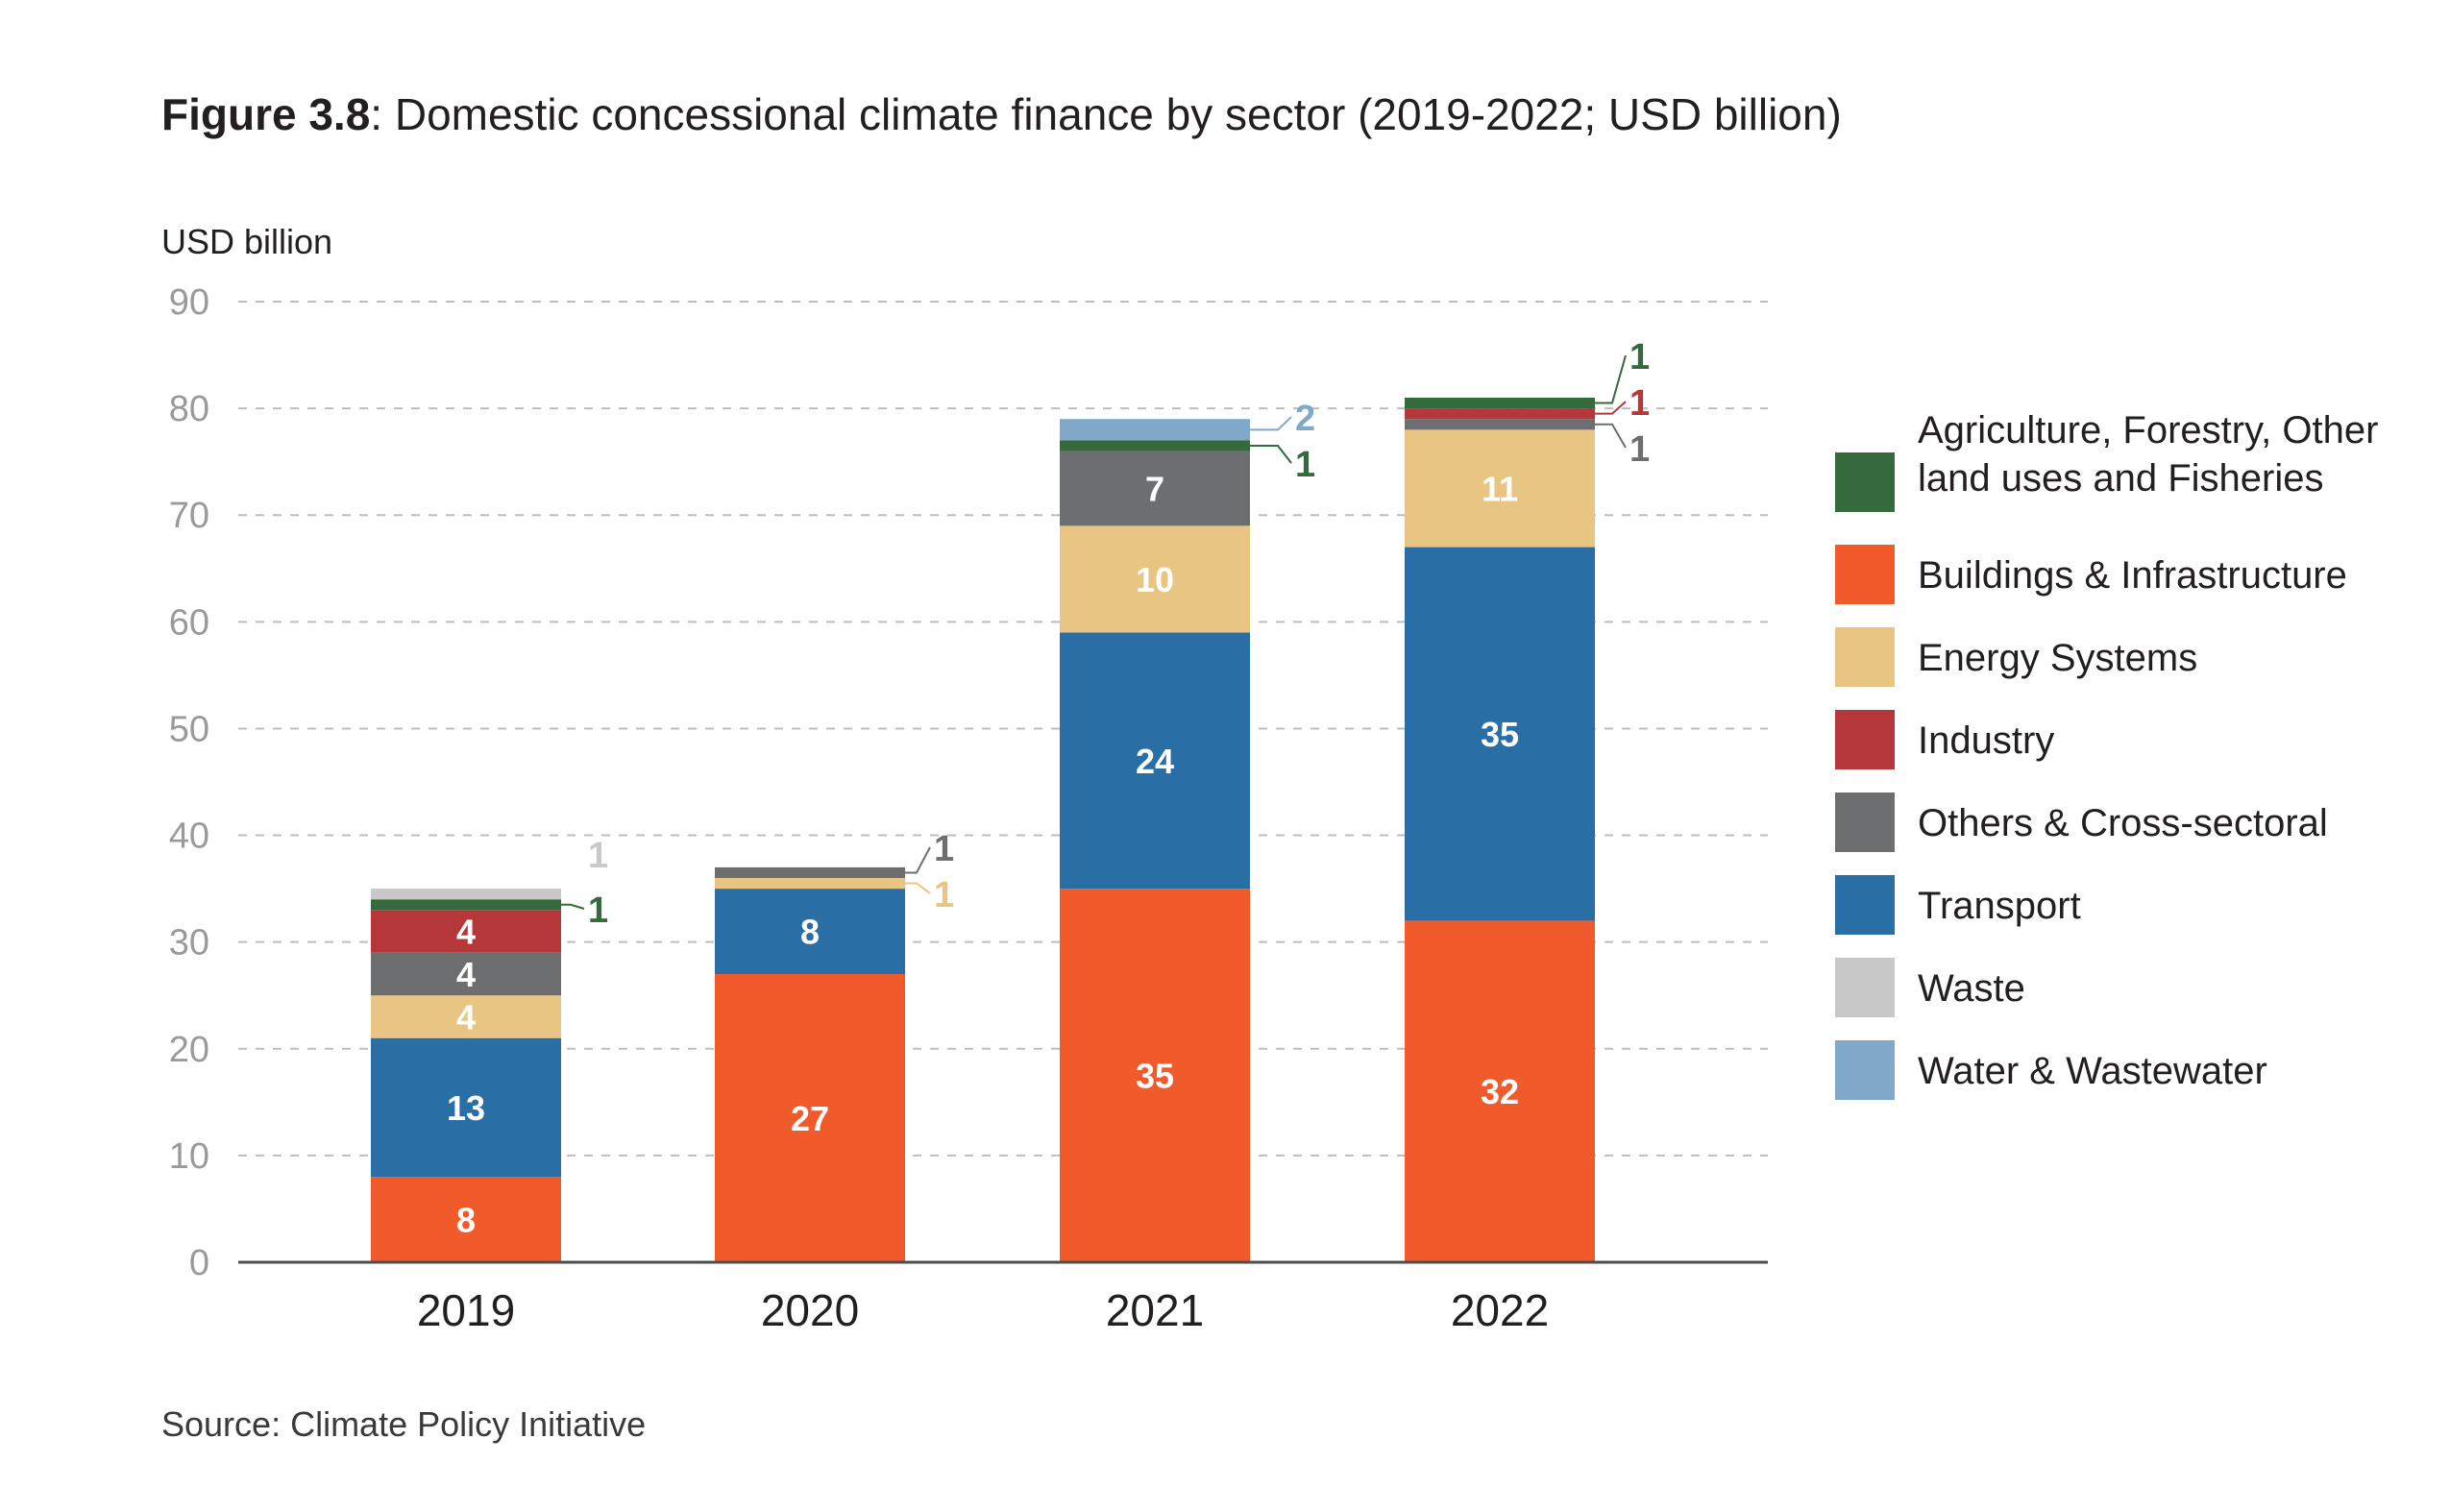  What do you see at coordinates (1500, 1310) in the screenshot?
I see `x-tick-label: 2022` at bounding box center [1500, 1310].